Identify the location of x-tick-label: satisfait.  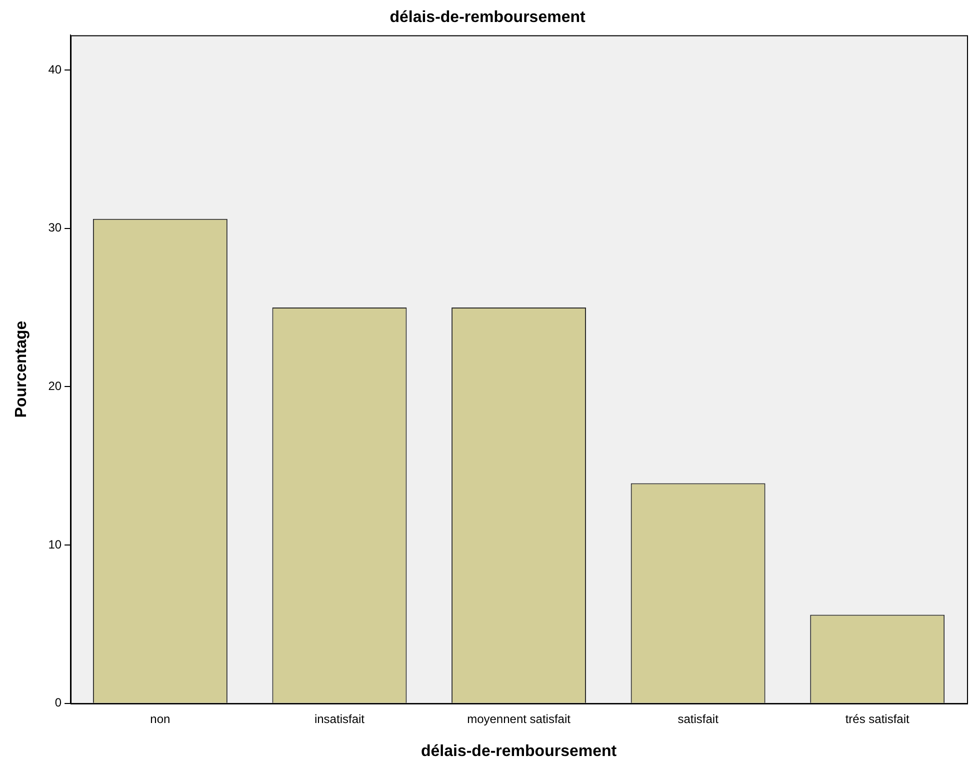
(699, 719).